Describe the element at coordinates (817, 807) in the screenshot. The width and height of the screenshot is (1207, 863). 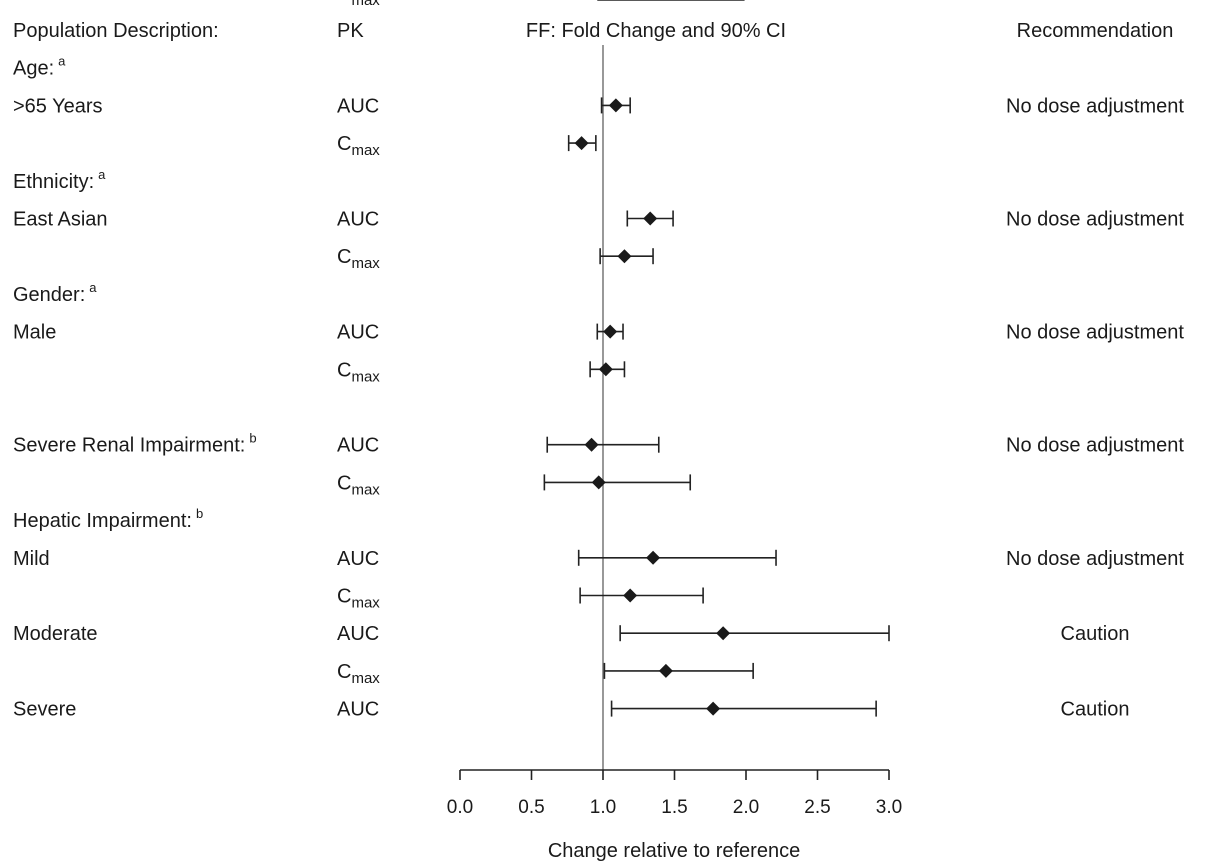
I see `x-tick-label: 2.5` at that location.